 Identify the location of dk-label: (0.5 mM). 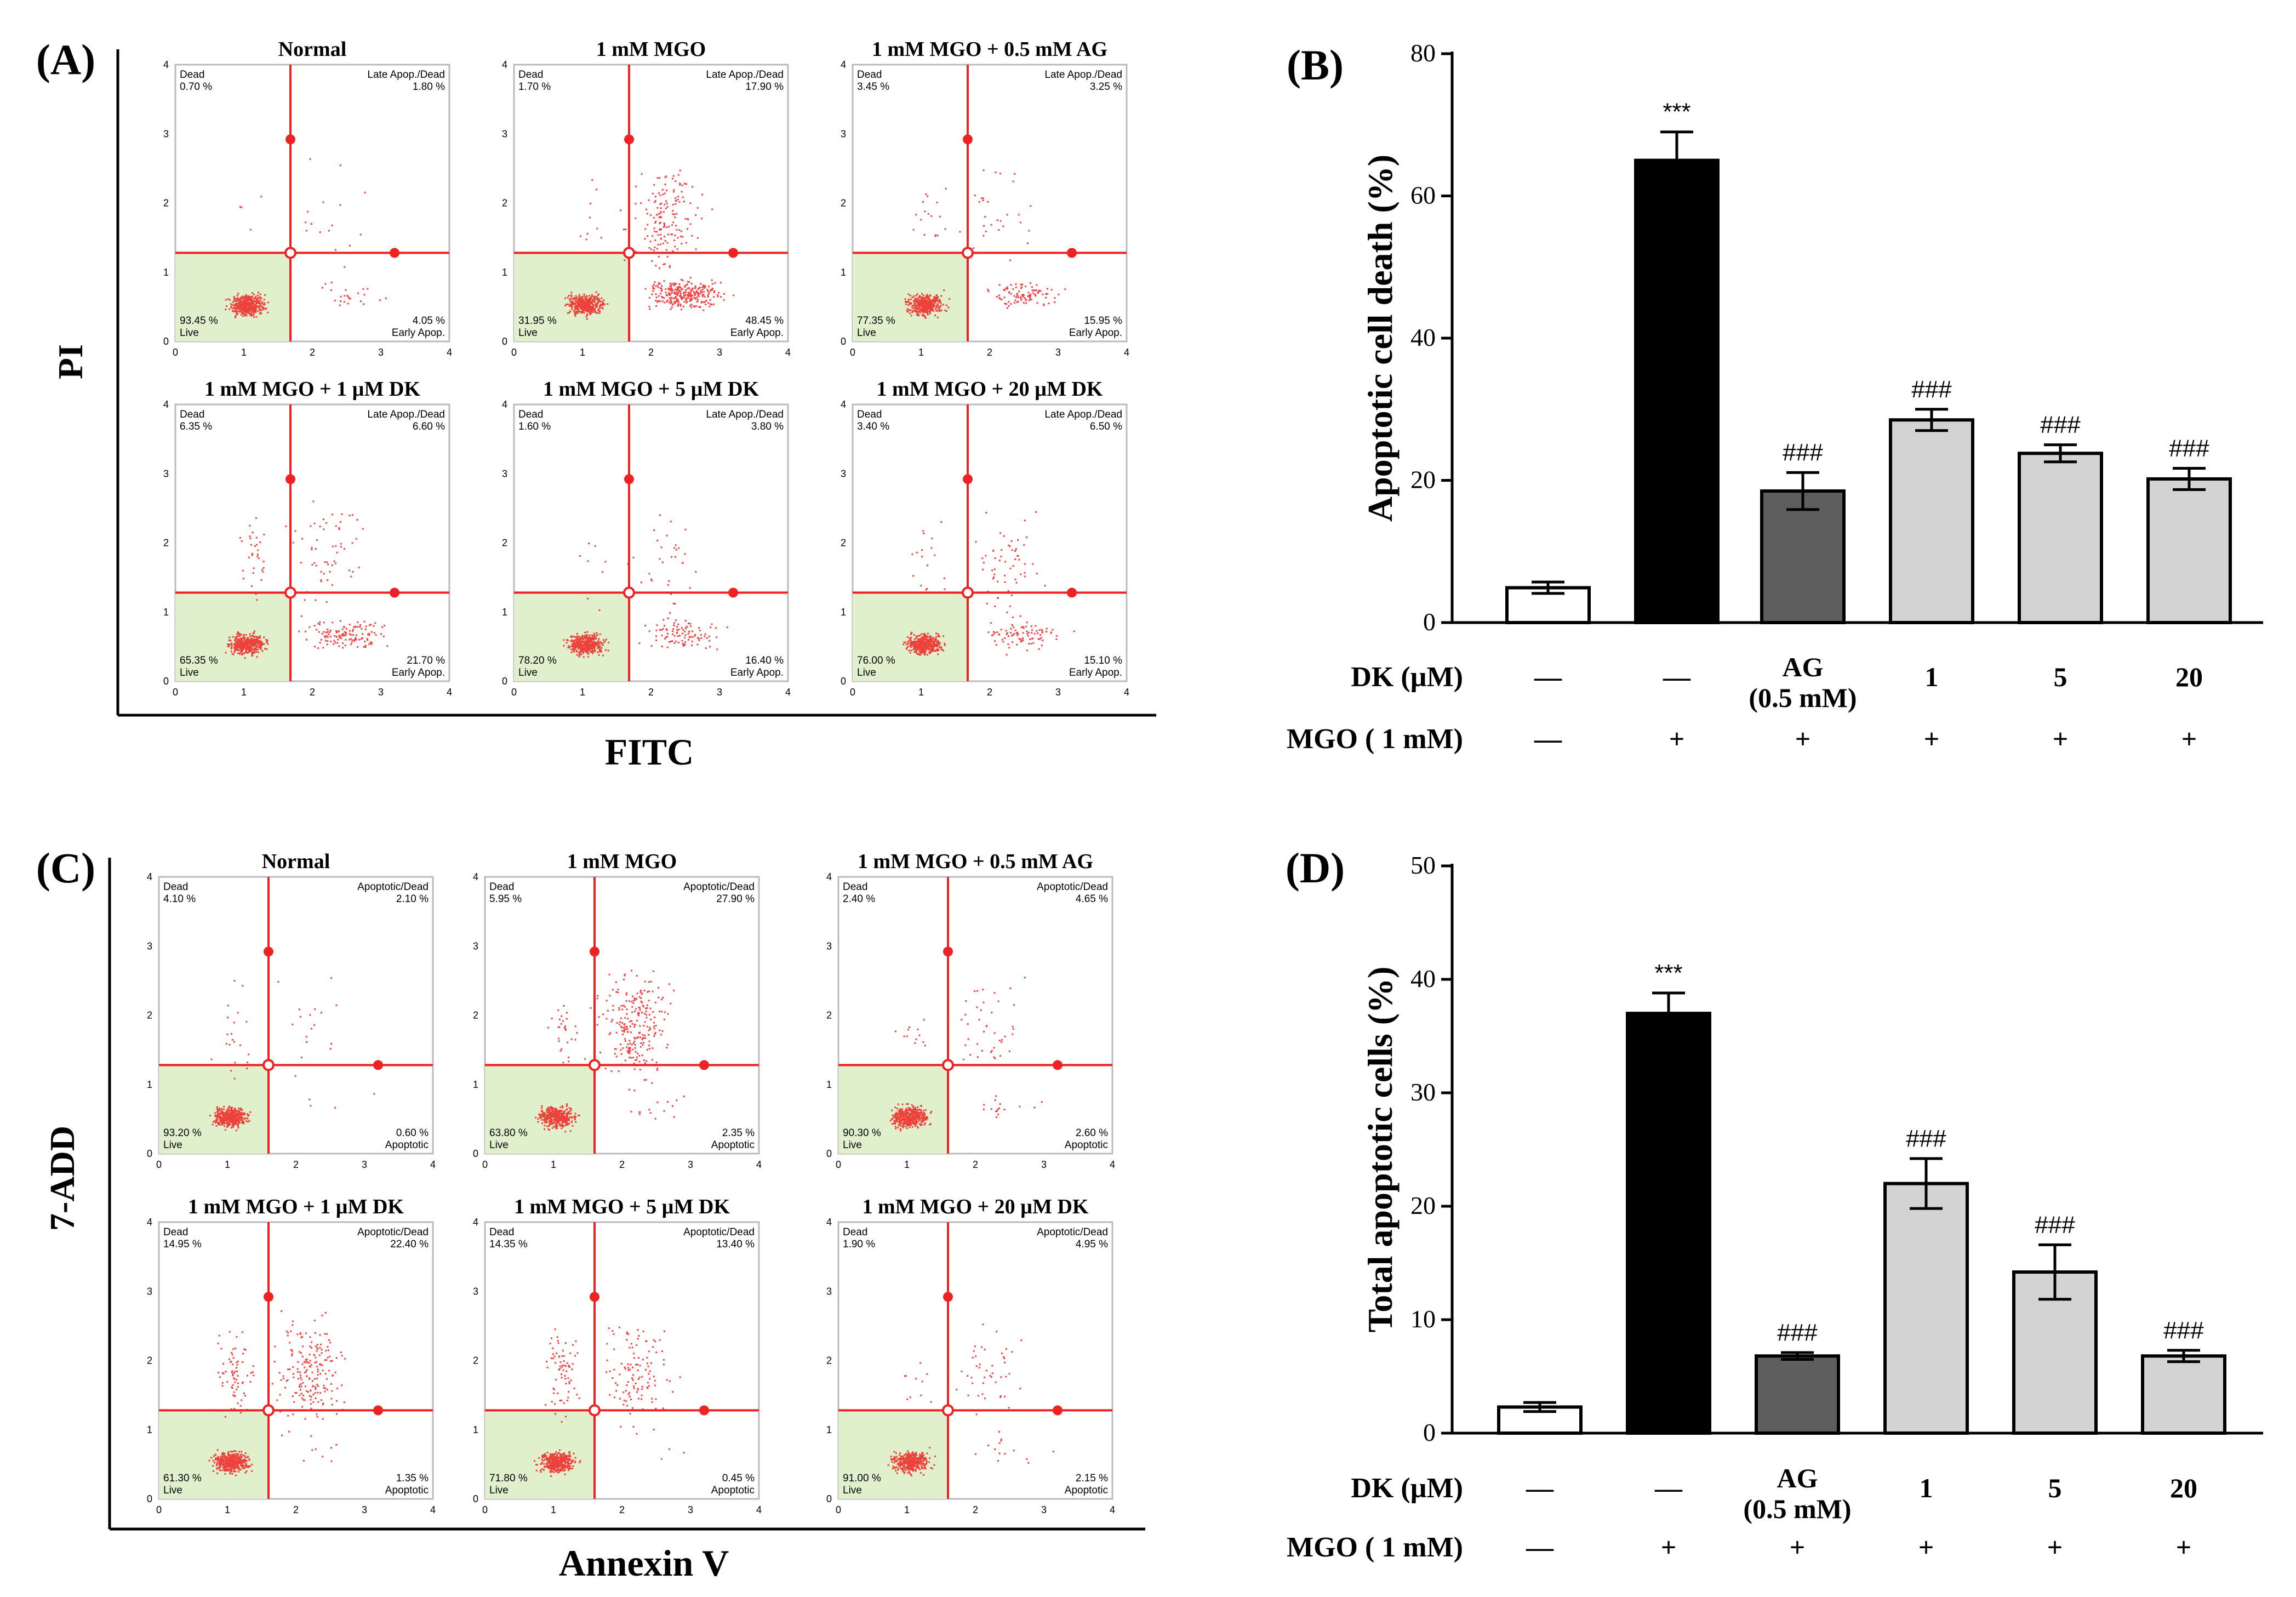
(1797, 1508).